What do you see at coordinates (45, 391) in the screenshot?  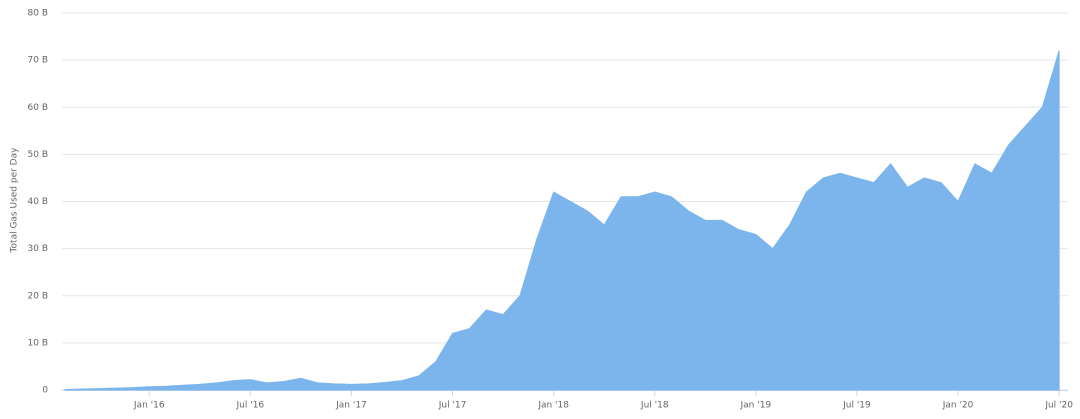 I see `y-tick-label: 0` at bounding box center [45, 391].